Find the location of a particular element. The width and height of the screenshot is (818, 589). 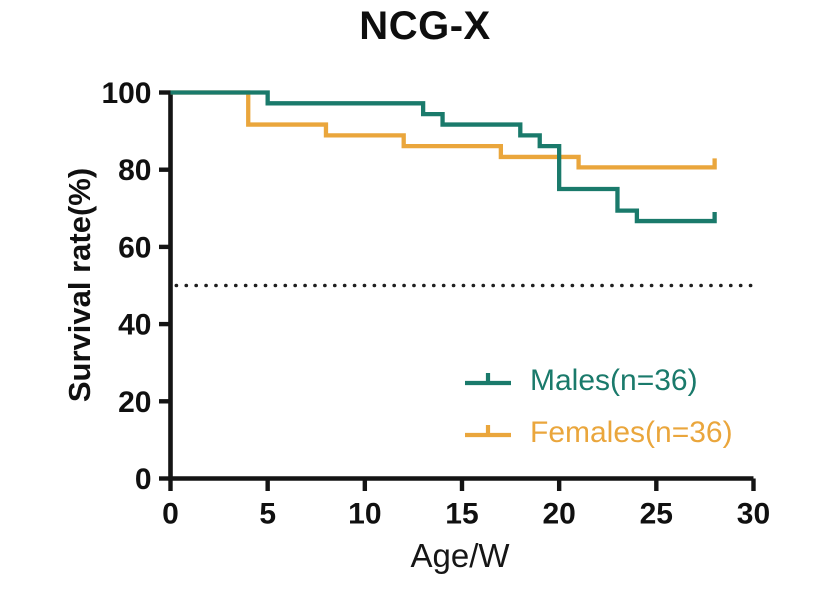

legend-row-females: Females(n=36) is located at coordinates (598, 433).